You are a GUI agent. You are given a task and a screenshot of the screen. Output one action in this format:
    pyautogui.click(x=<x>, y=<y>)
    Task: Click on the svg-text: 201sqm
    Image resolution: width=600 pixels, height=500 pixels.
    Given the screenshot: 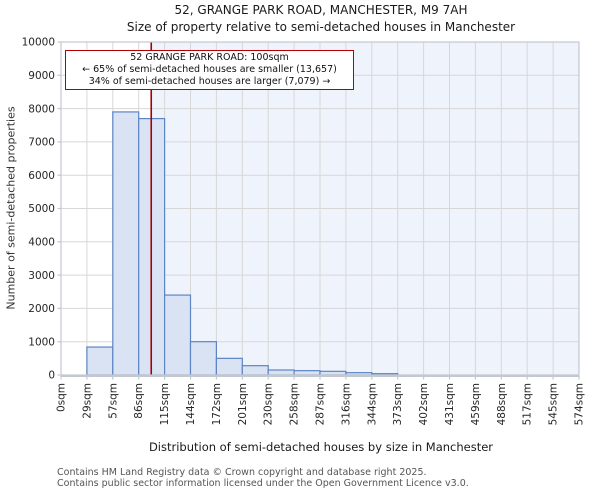 What is the action you would take?
    pyautogui.click(x=243, y=404)
    